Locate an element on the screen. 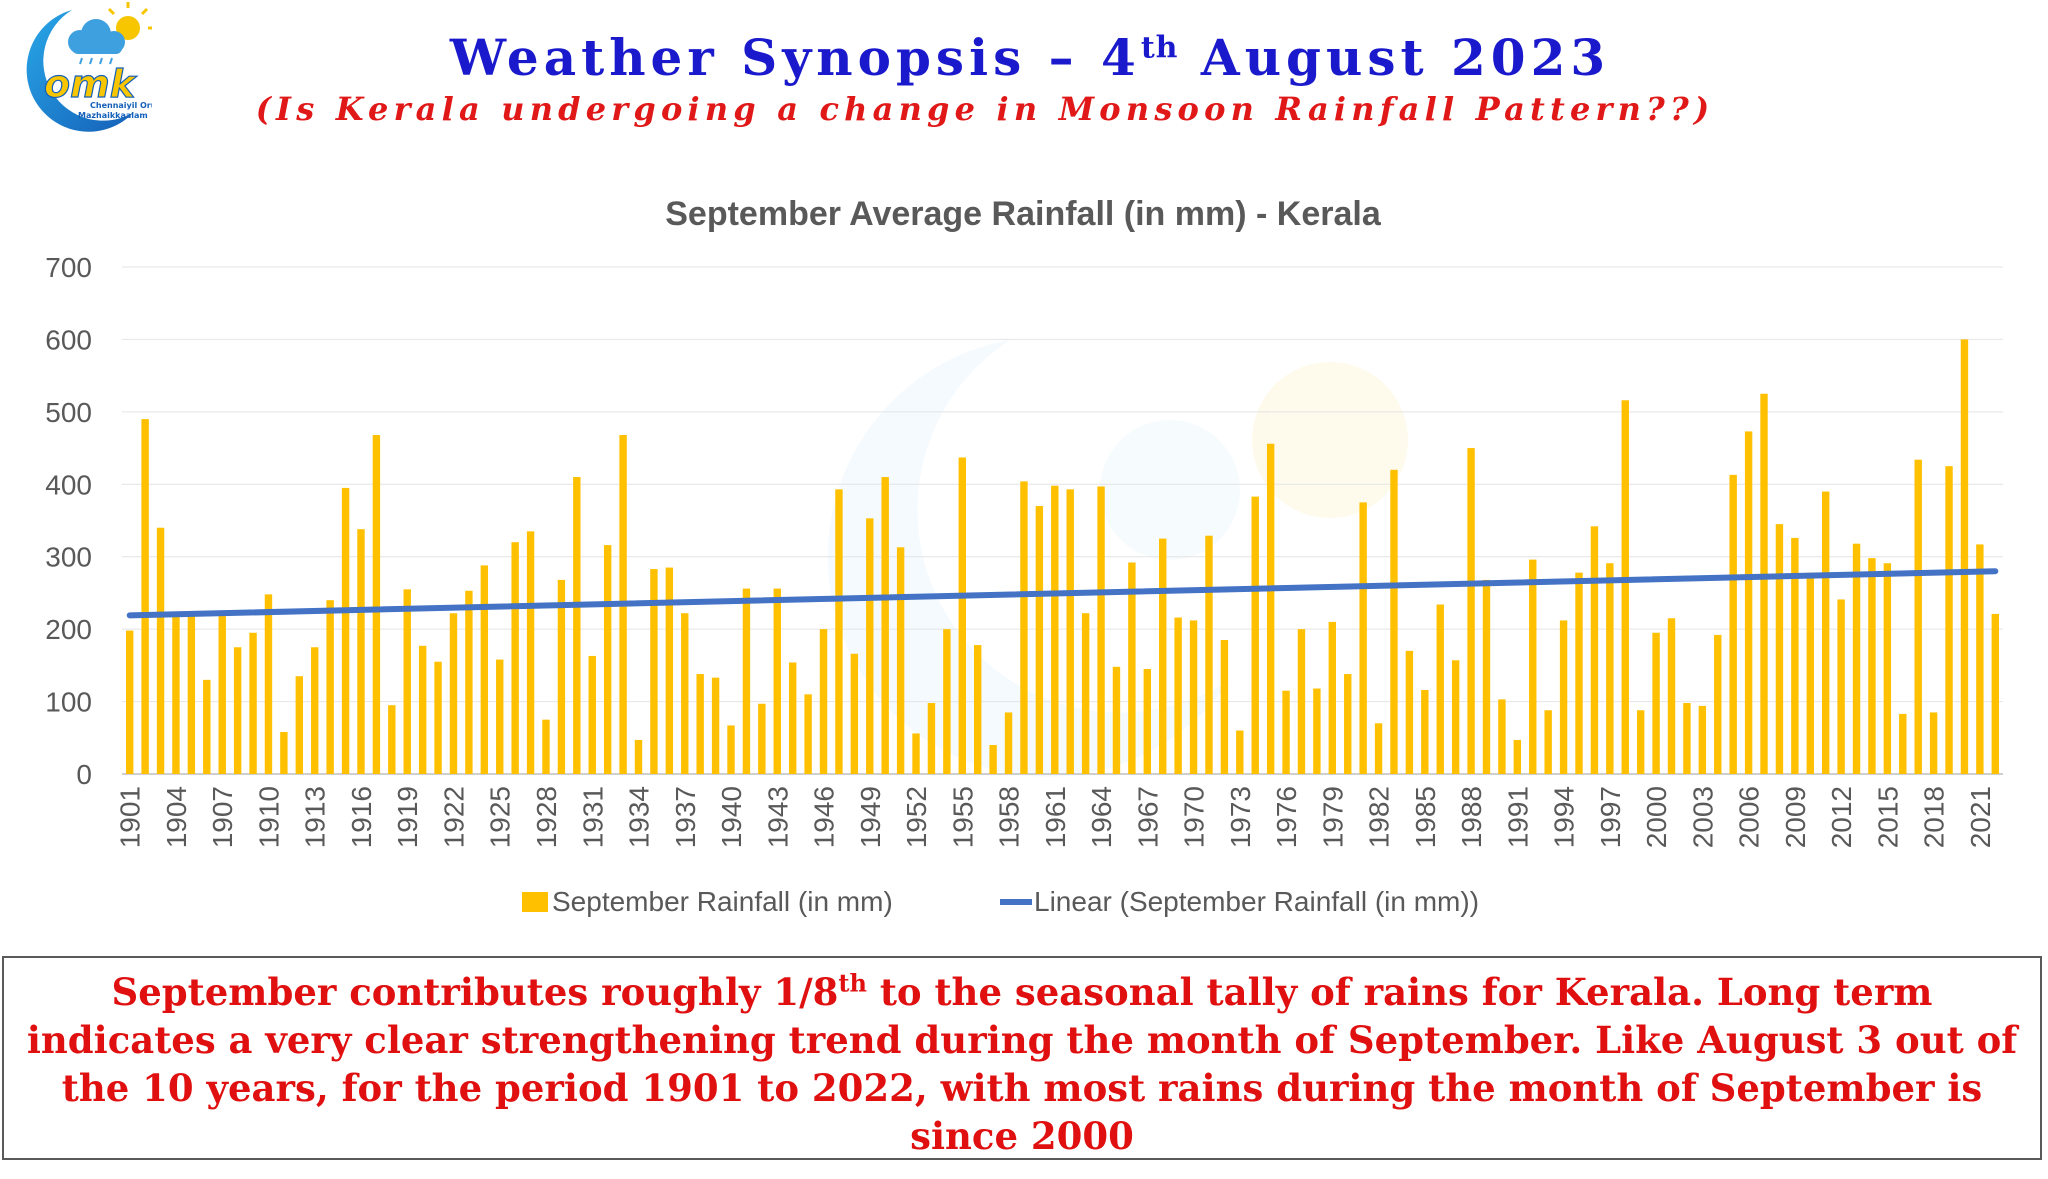 The image size is (2048, 1179). y-tick-label: 0 is located at coordinates (84, 774).